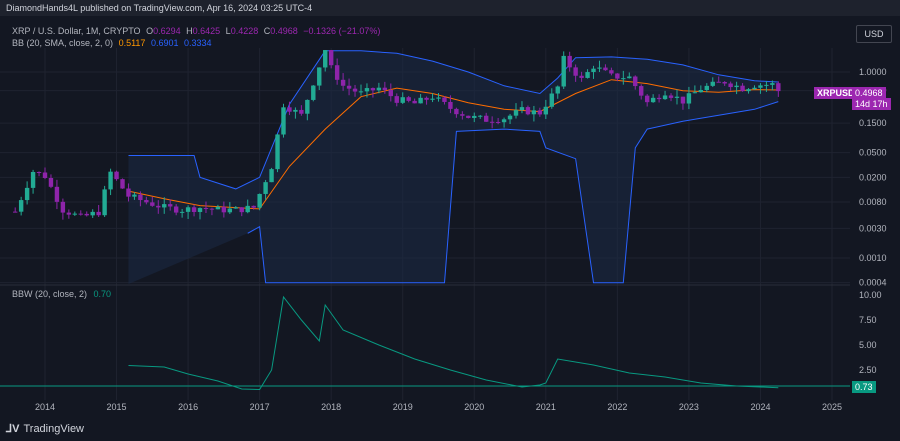 The image size is (900, 441). What do you see at coordinates (102, 294) in the screenshot?
I see `bbw-value: 0.70` at bounding box center [102, 294].